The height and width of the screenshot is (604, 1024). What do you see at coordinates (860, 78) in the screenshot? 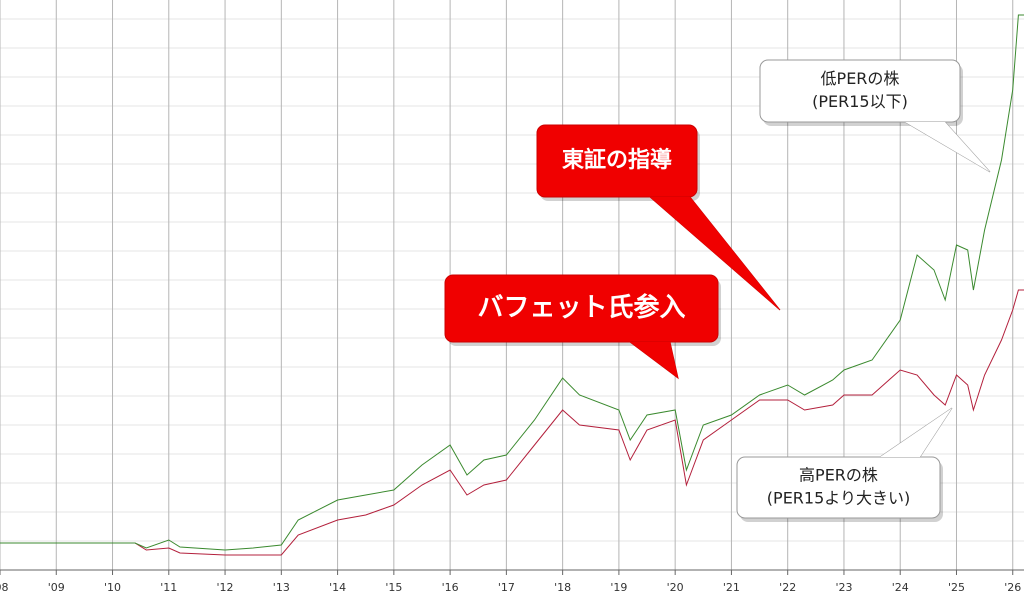
I see `annotation-text: 低PERの株` at bounding box center [860, 78].